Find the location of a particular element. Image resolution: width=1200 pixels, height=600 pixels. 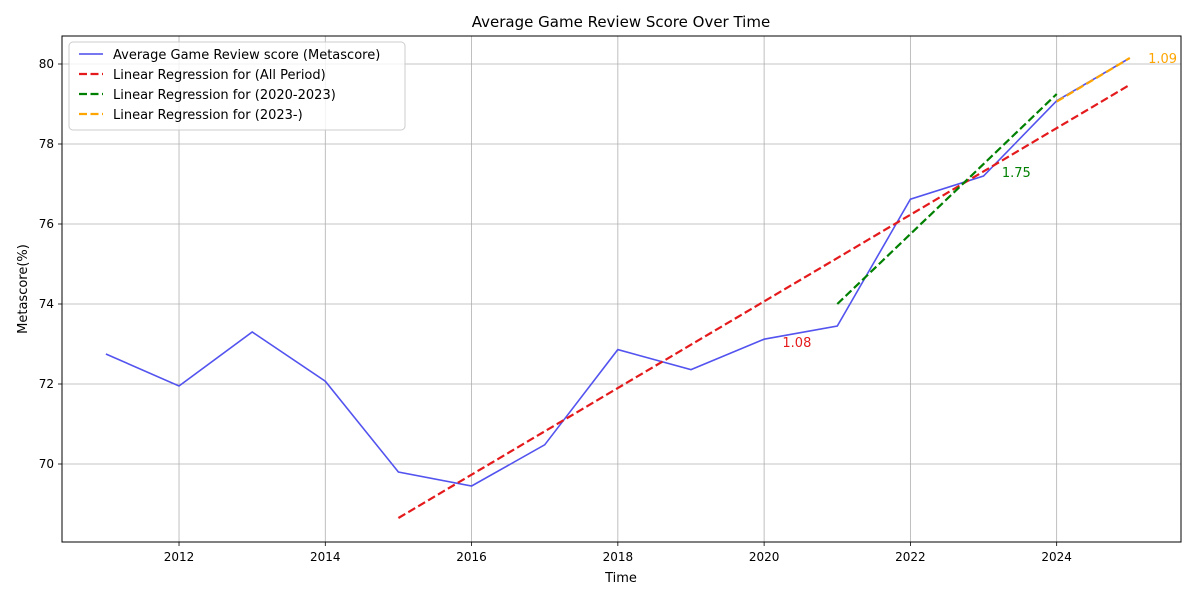

slope-annotation: 1.75 is located at coordinates (1016, 173).